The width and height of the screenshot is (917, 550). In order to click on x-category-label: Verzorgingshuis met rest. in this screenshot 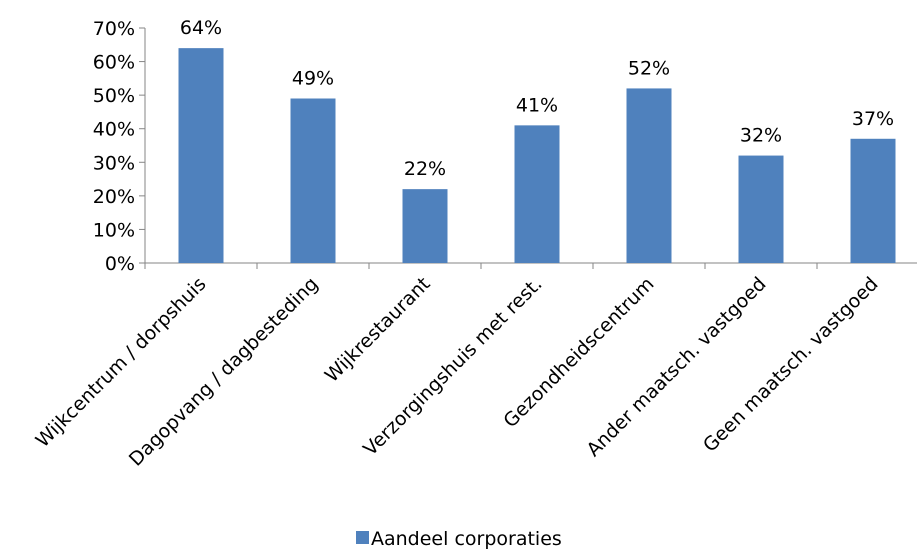, I will do `click(452, 366)`.